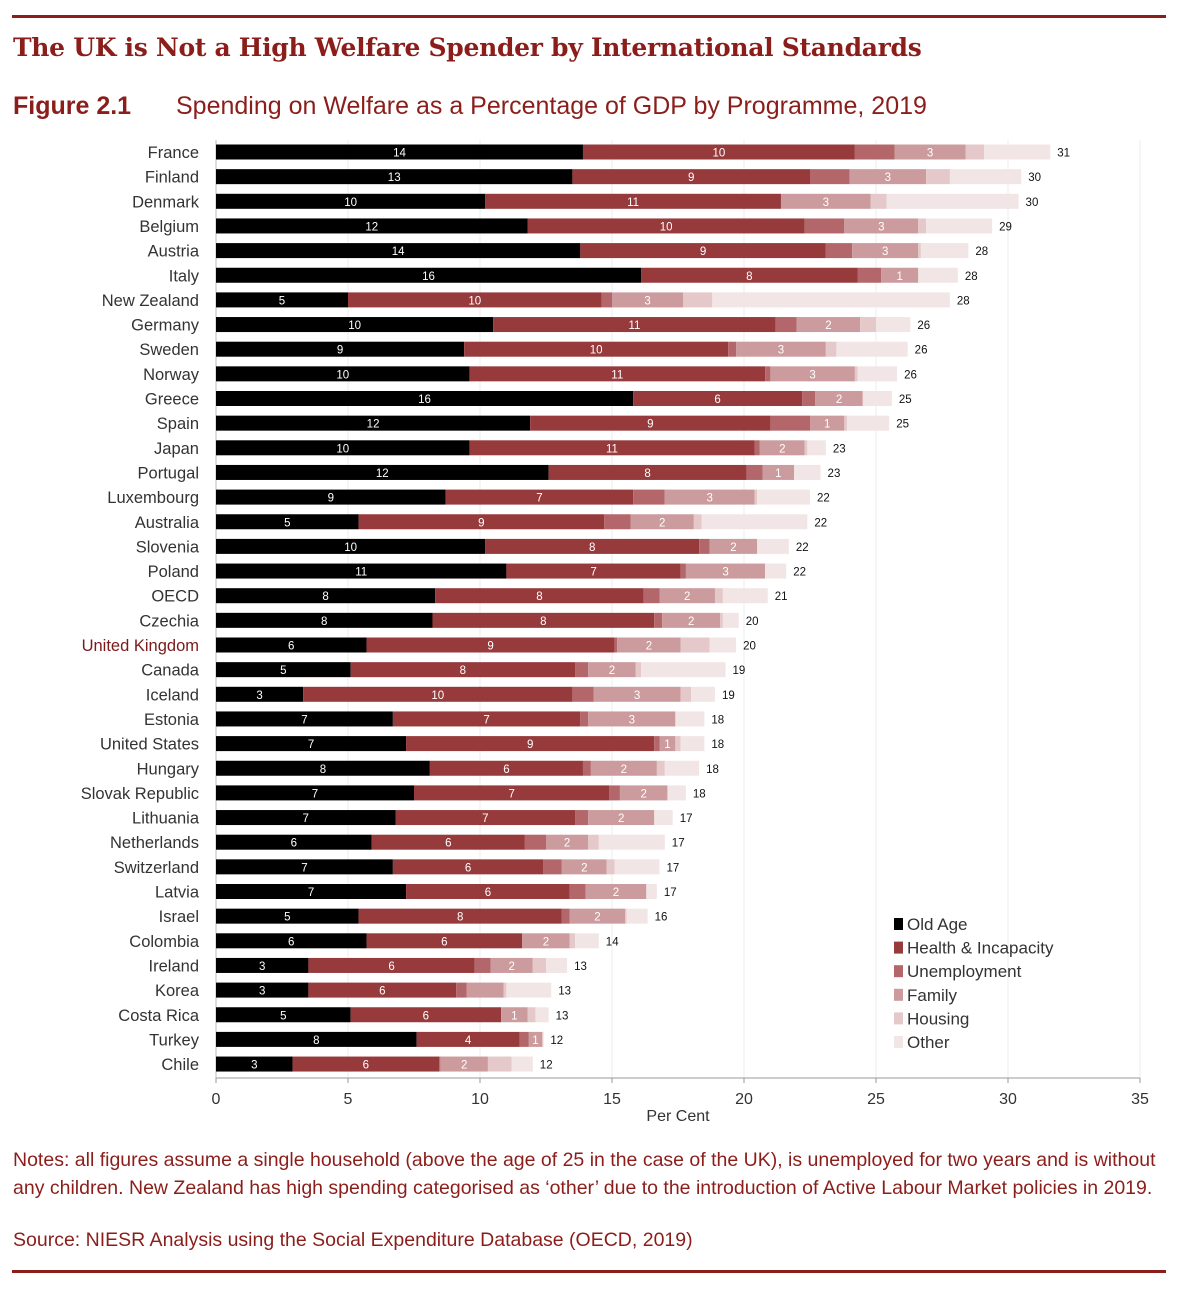  What do you see at coordinates (171, 375) in the screenshot?
I see `category-label: Norway` at bounding box center [171, 375].